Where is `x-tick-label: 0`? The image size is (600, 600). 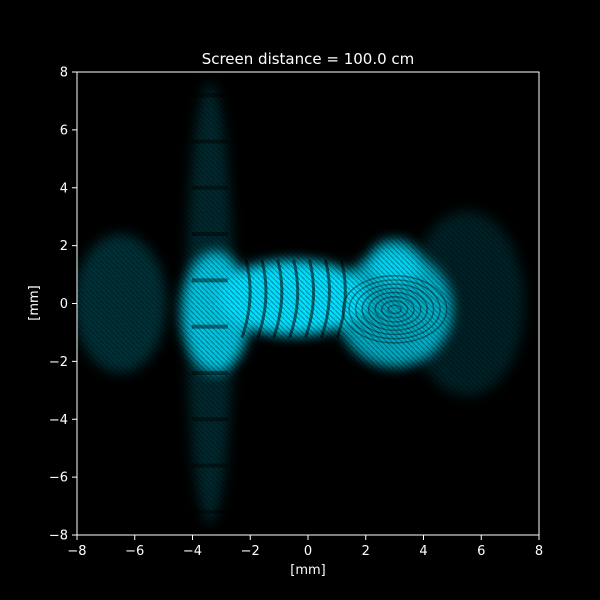
x-tick-label: 0 is located at coordinates (308, 551).